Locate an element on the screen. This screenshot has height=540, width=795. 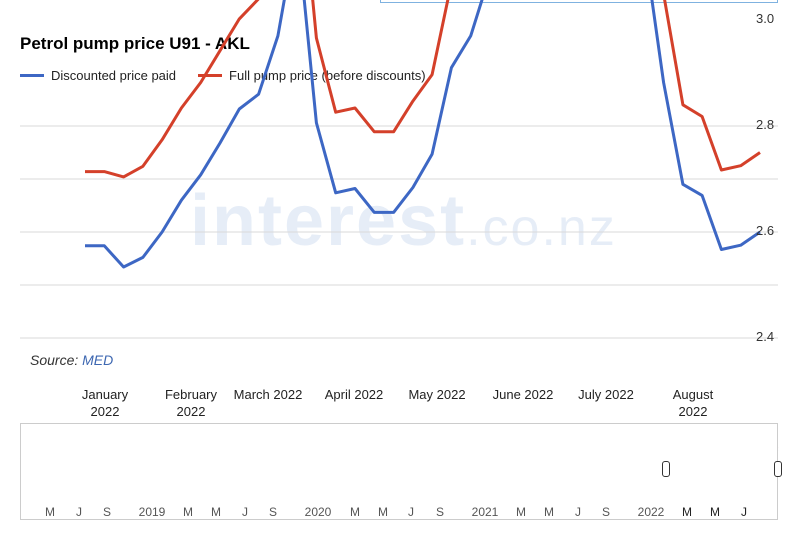
navigator-tick-label: 2021 is located at coordinates (485, 512).